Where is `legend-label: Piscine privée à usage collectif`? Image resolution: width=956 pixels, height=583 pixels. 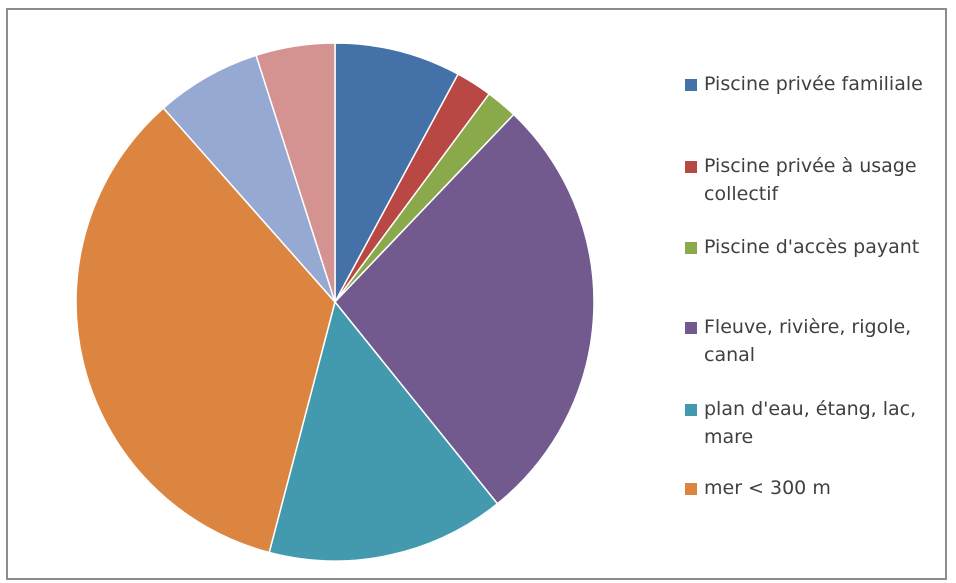
legend-label: Piscine privée à usage collectif is located at coordinates (810, 180).